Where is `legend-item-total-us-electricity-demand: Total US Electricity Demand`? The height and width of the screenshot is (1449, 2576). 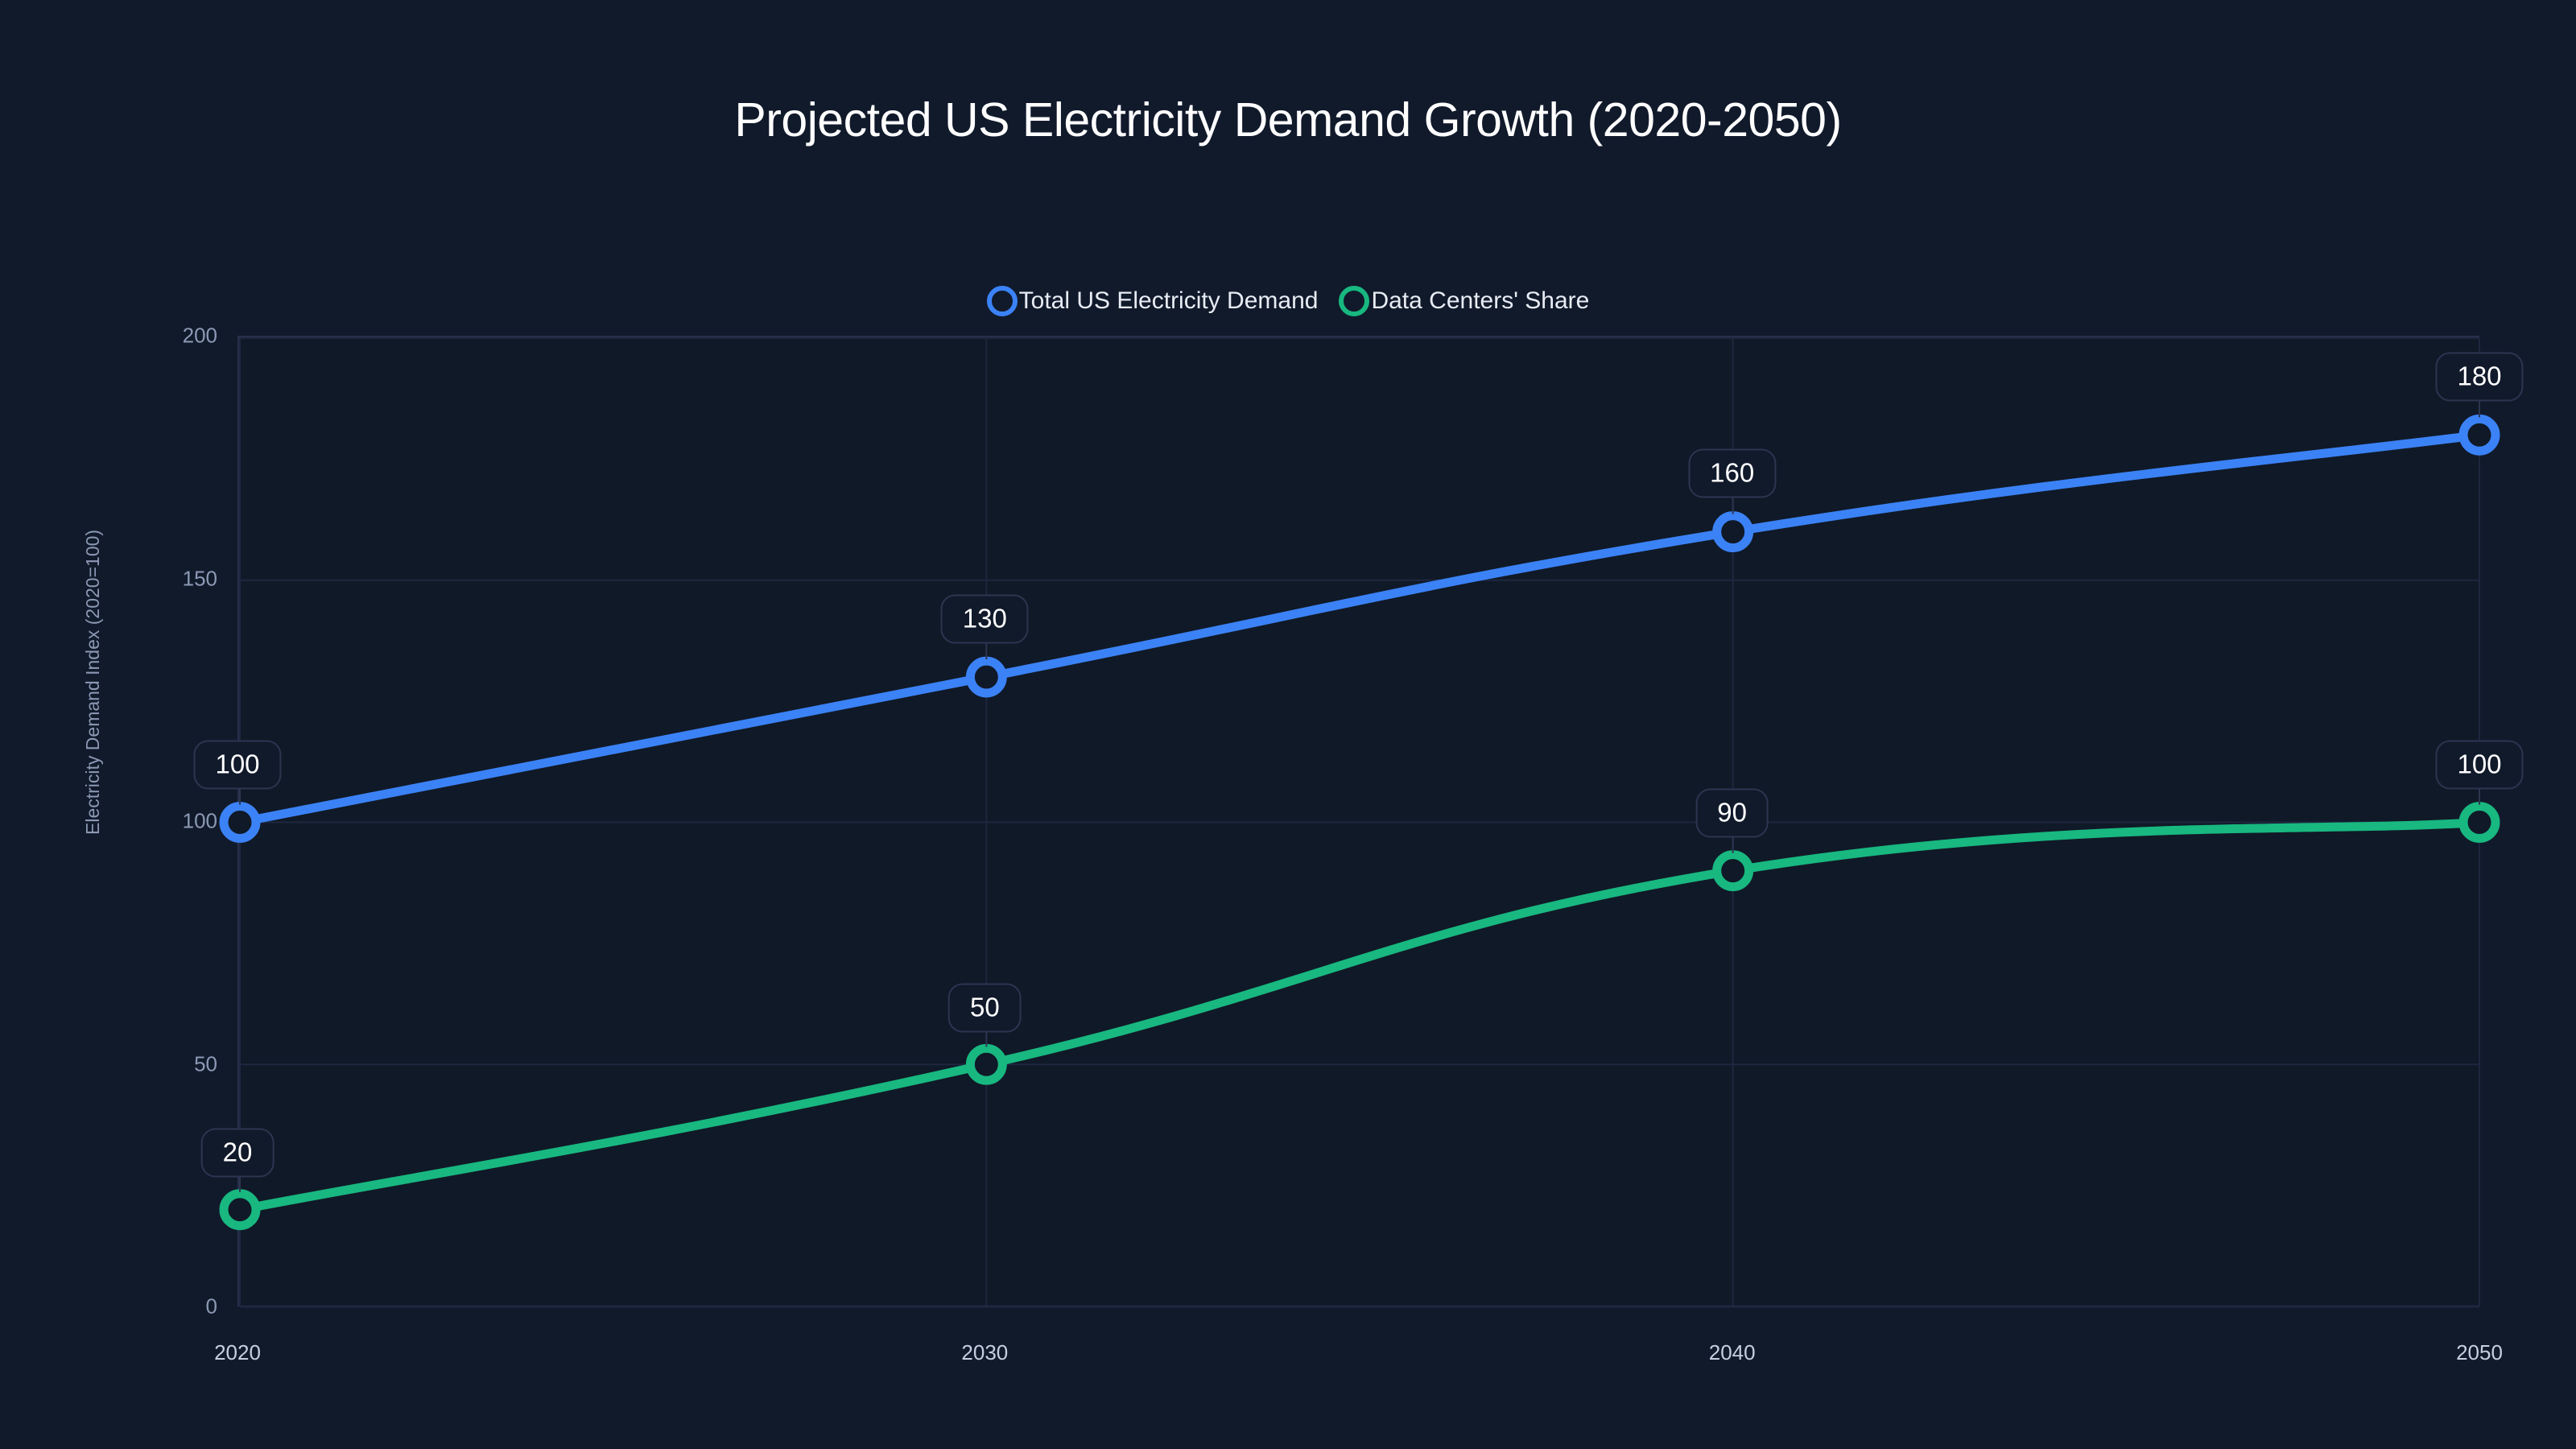 legend-item-total-us-electricity-demand: Total US Electricity Demand is located at coordinates (1152, 301).